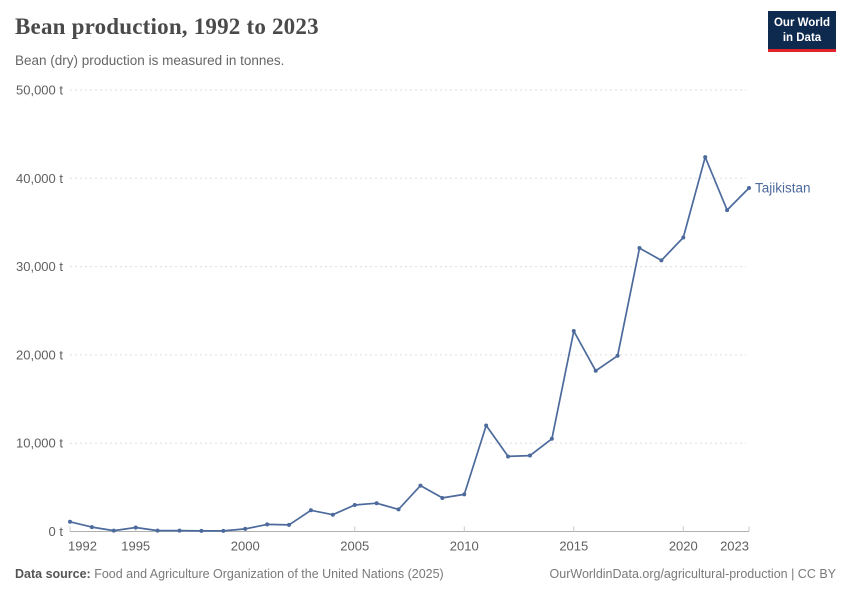 The width and height of the screenshot is (850, 600). What do you see at coordinates (464, 546) in the screenshot?
I see `x-axis-label: 2010` at bounding box center [464, 546].